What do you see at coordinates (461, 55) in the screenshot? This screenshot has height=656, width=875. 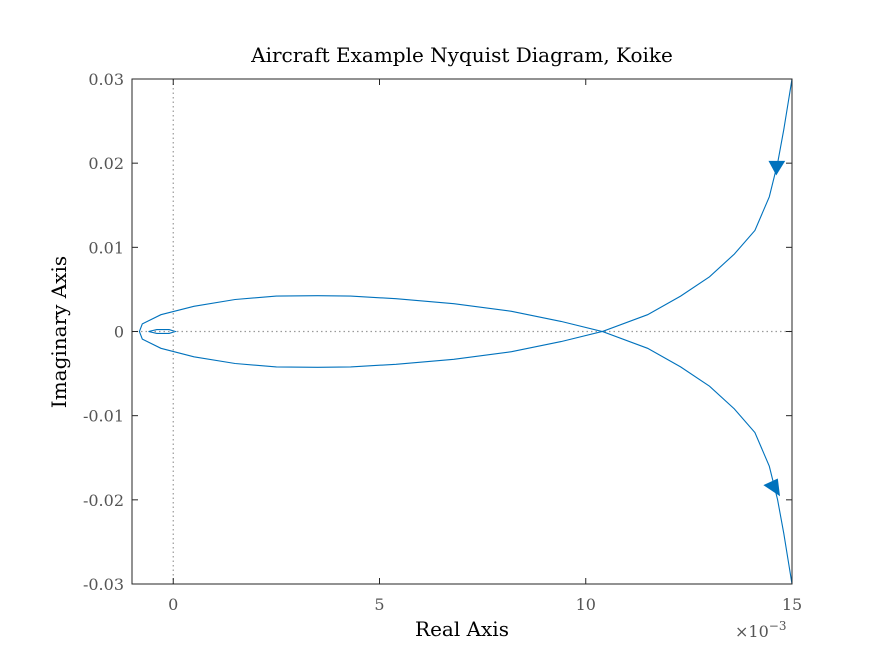 I see `chart-title: Aircraft Example Nyquist Diagram, Koike` at bounding box center [461, 55].